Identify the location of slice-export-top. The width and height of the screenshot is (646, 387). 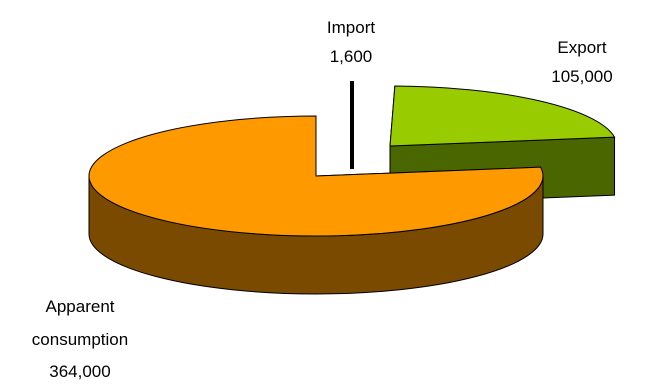
(502, 116).